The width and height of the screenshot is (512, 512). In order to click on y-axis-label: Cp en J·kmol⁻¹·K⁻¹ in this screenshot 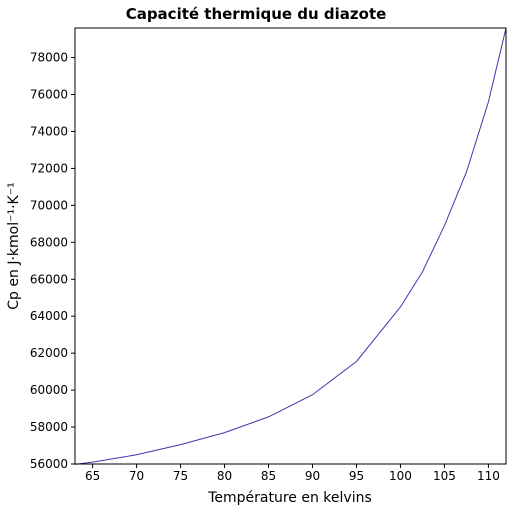, I will do `click(14, 245)`.